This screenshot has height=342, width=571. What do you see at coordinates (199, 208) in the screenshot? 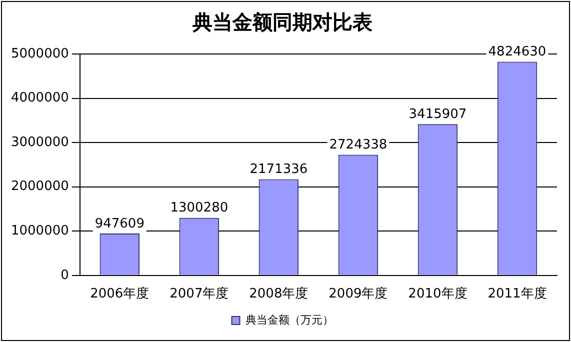
I see `data-label: 1300280` at bounding box center [199, 208].